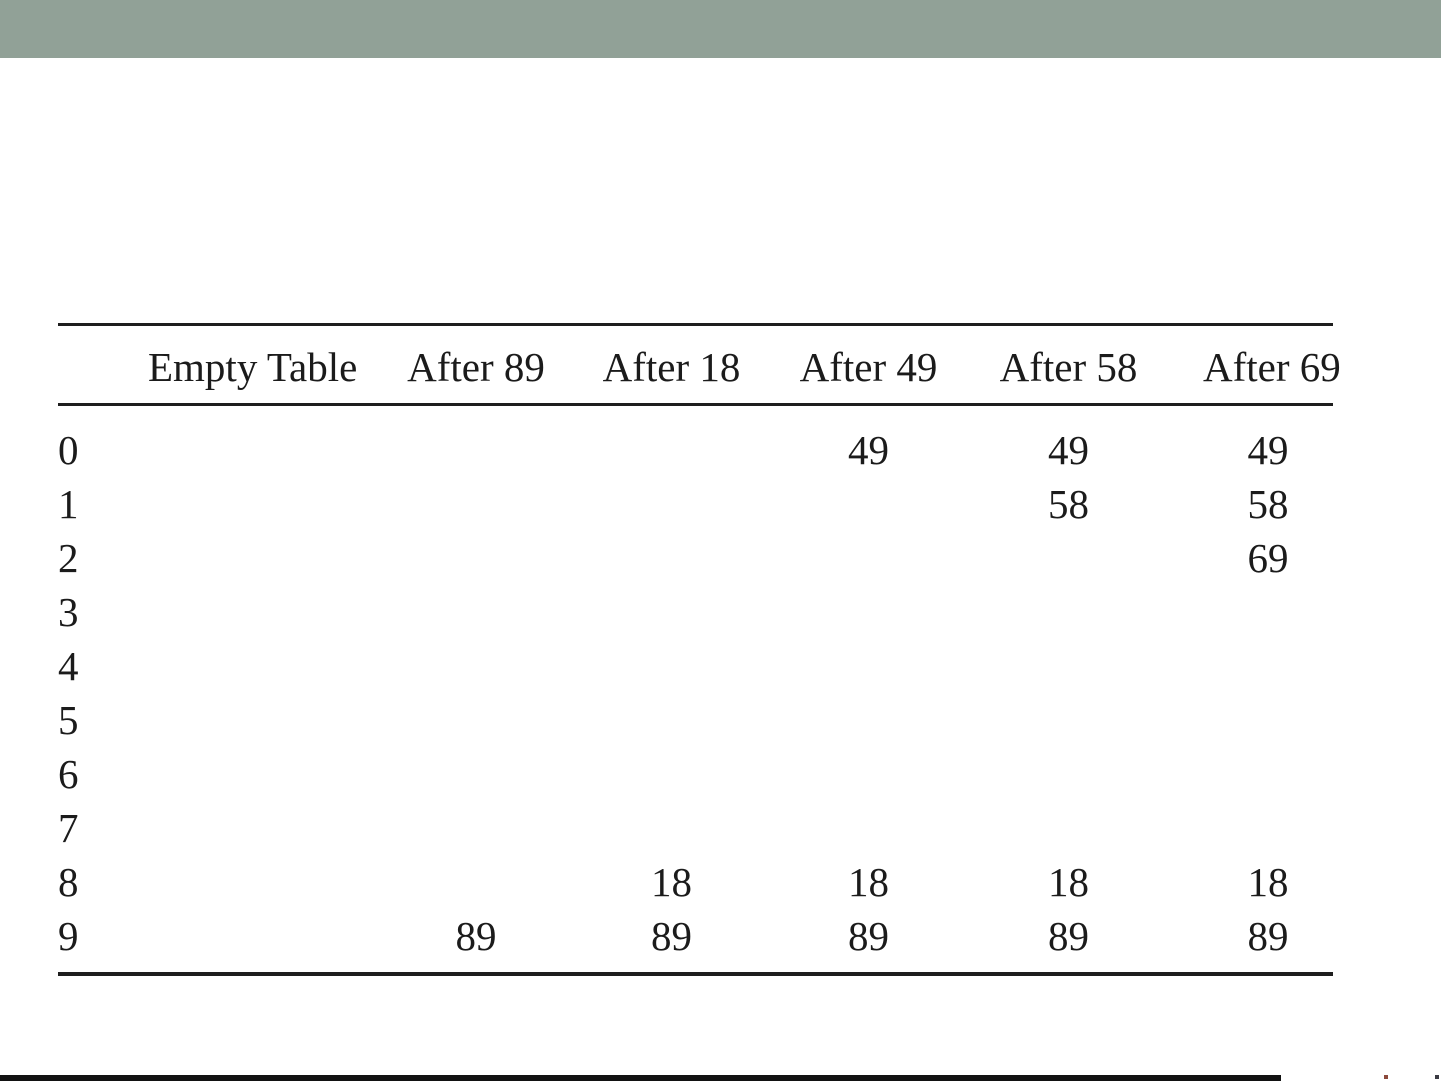  I want to click on table-row: 3, so click(695, 612).